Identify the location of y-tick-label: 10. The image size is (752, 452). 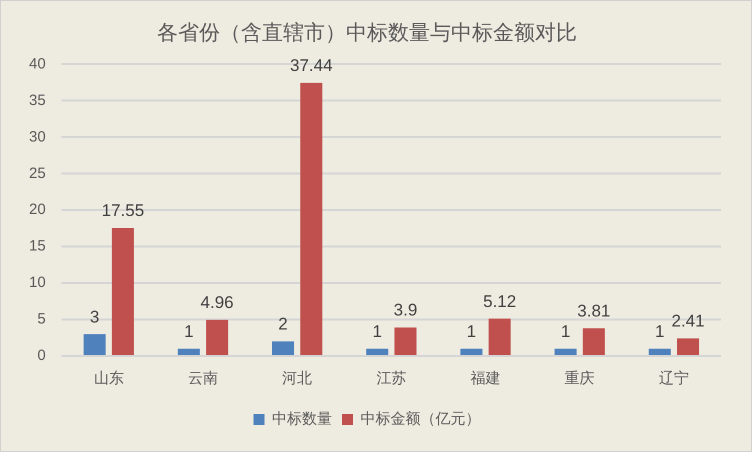
(37, 283).